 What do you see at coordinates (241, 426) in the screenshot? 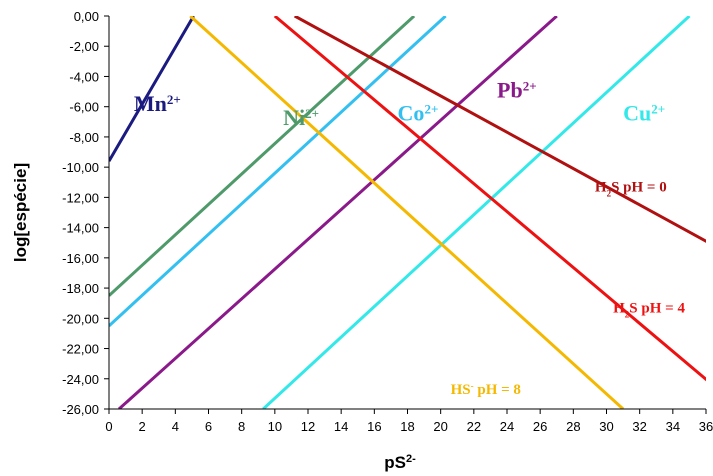
I see `x-tick-label: 8` at bounding box center [241, 426].